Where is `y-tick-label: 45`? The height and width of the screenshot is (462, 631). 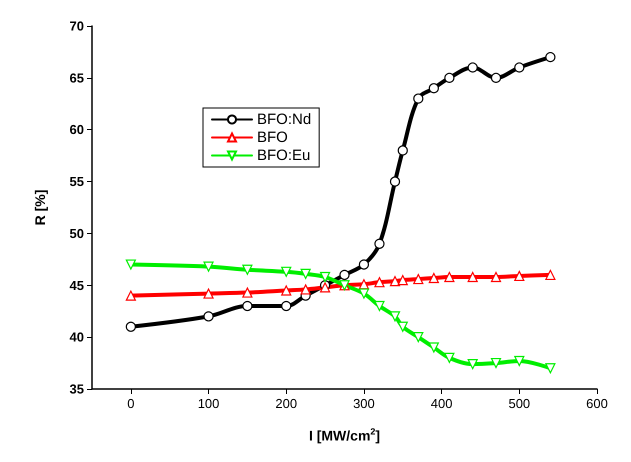
y-tick-label: 45 is located at coordinates (77, 285).